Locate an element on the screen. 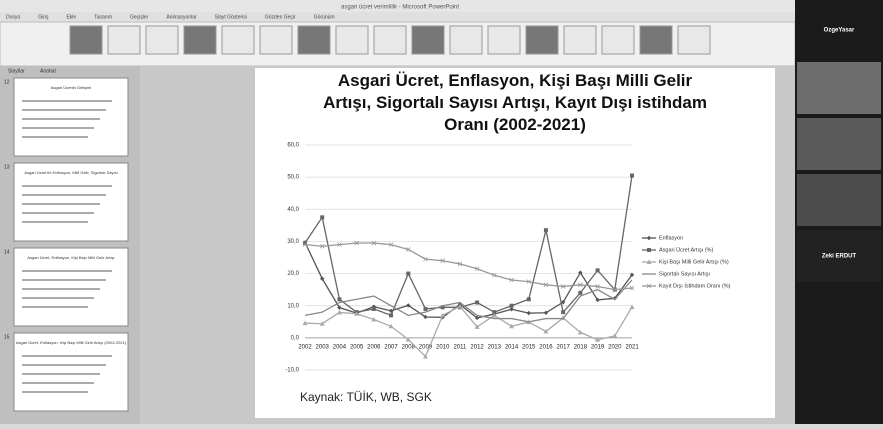 The height and width of the screenshot is (429, 883). ribbon-tab: Ekle is located at coordinates (71, 17).